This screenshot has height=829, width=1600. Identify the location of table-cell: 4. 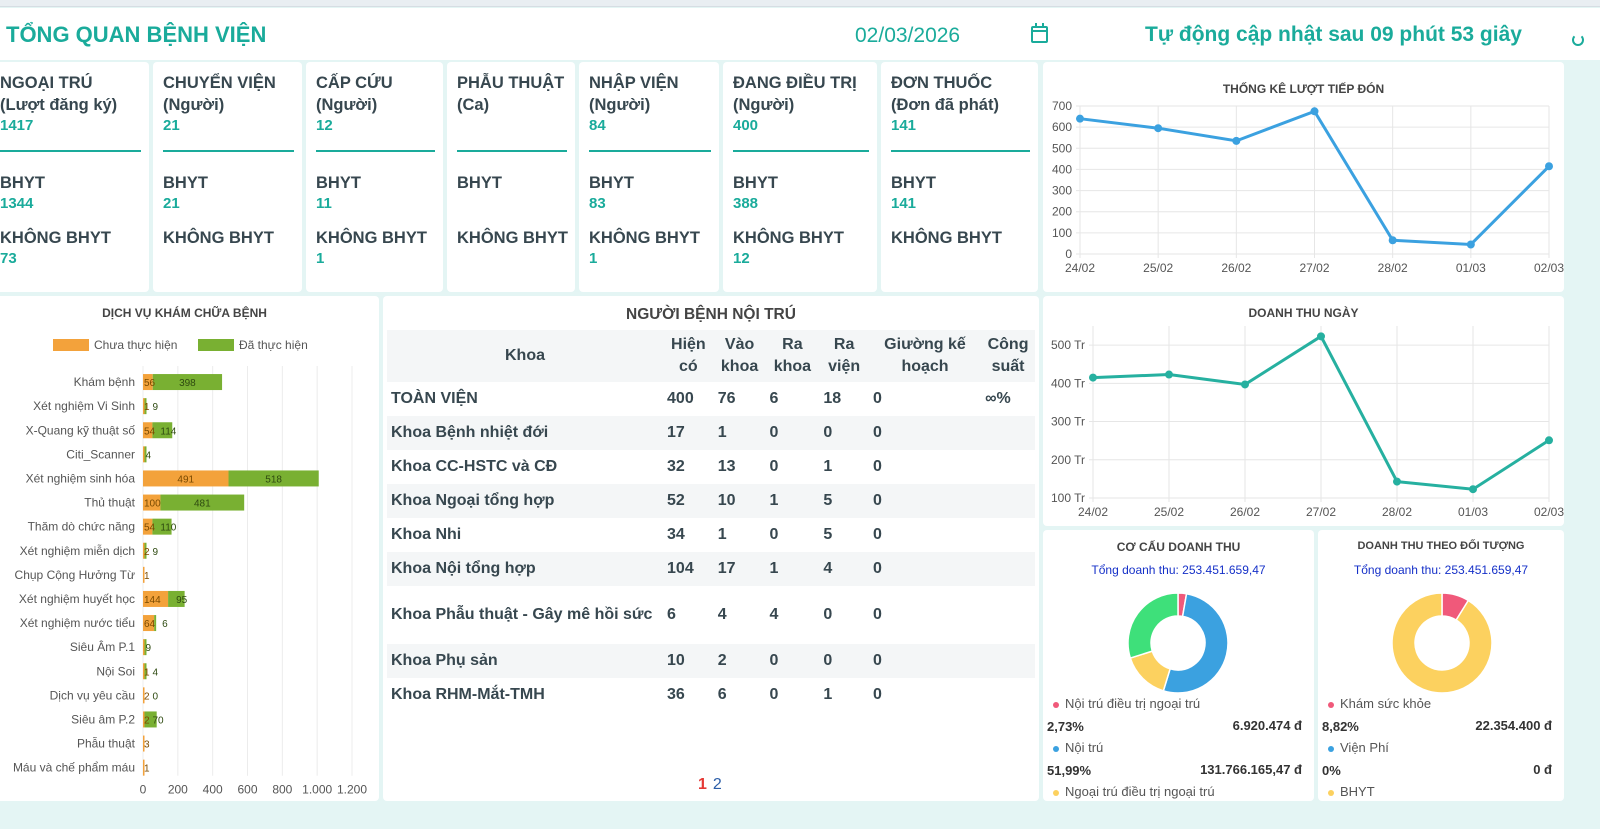
(844, 569).